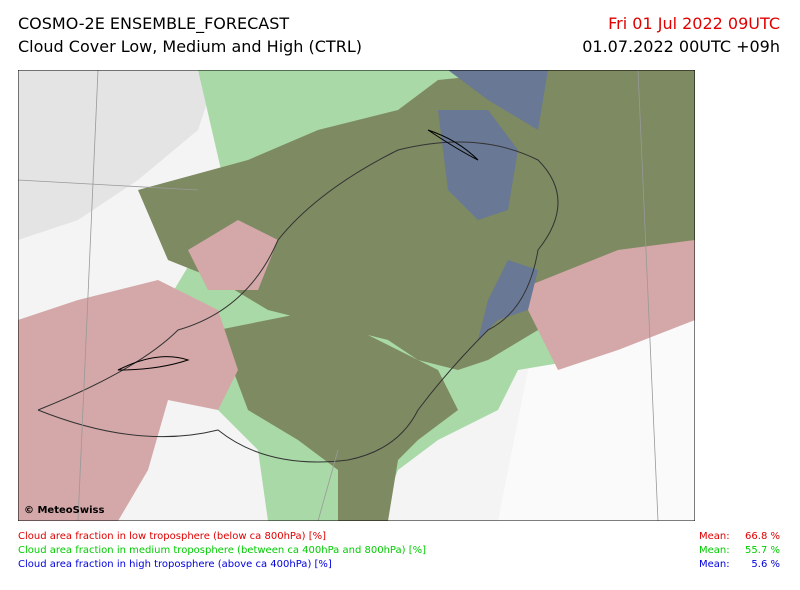  What do you see at coordinates (118, 155) in the screenshot?
I see `light-cloud` at bounding box center [118, 155].